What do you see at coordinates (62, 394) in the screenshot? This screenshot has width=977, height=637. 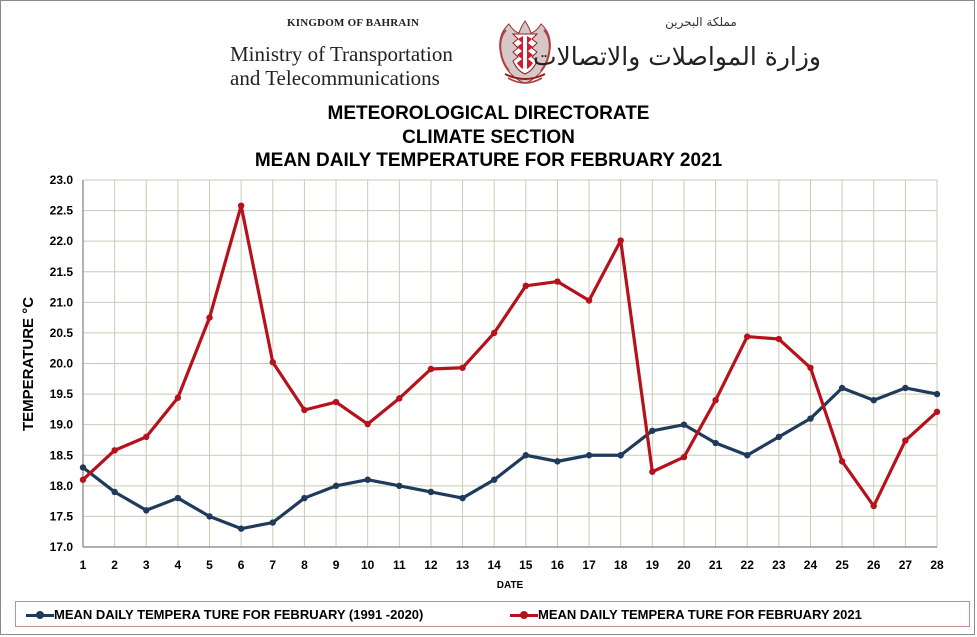 I see `y-tick-label: 19.5` at bounding box center [62, 394].